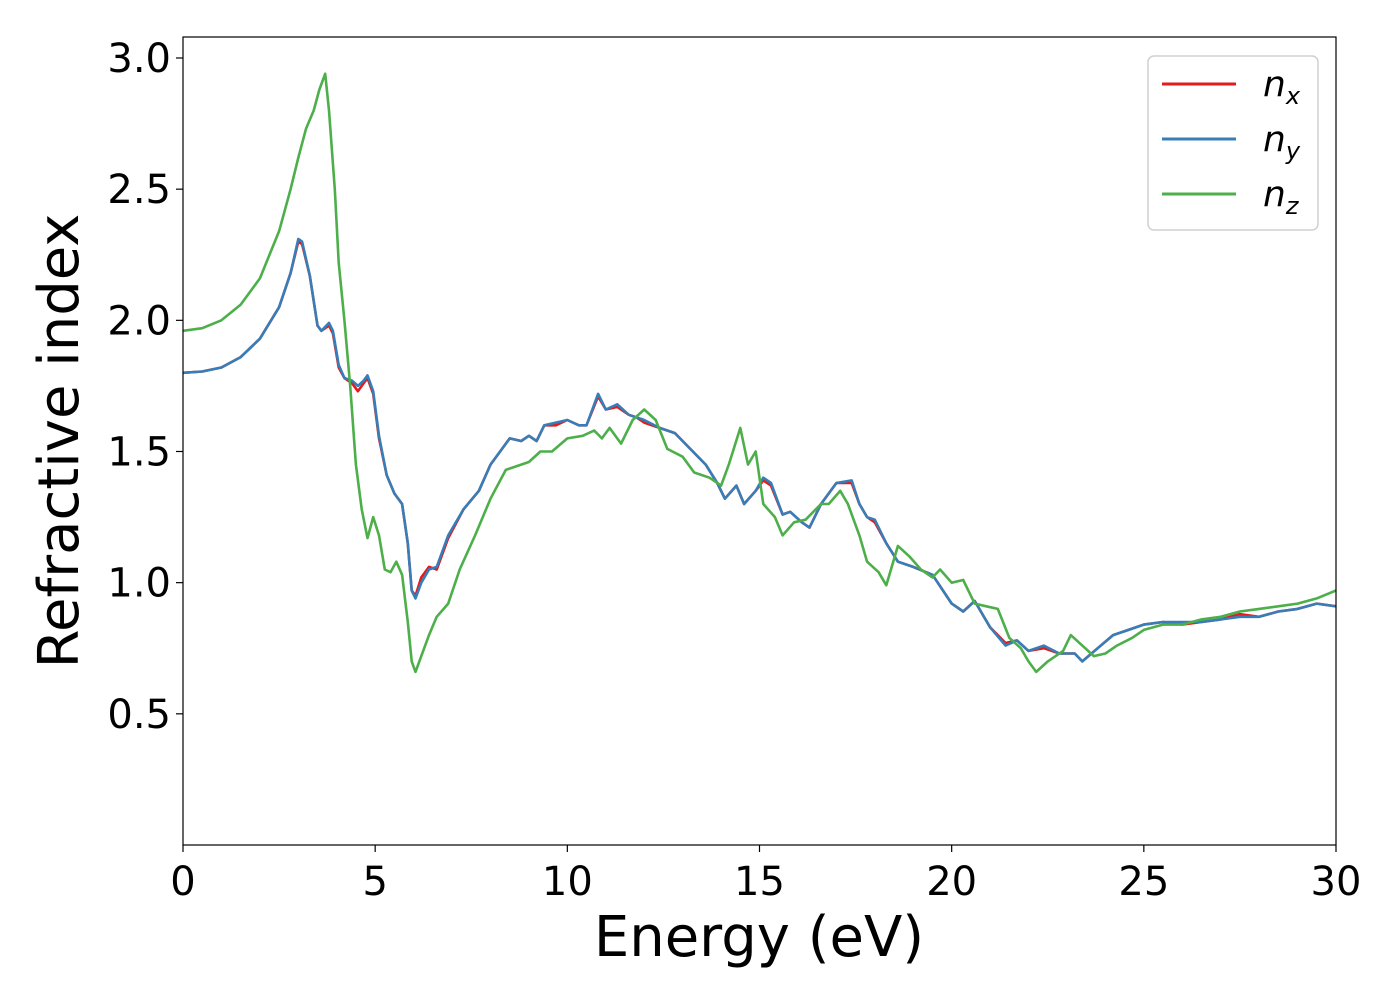 The height and width of the screenshot is (1000, 1400). I want to click on x-axis-title: Energy (eV), so click(759, 937).